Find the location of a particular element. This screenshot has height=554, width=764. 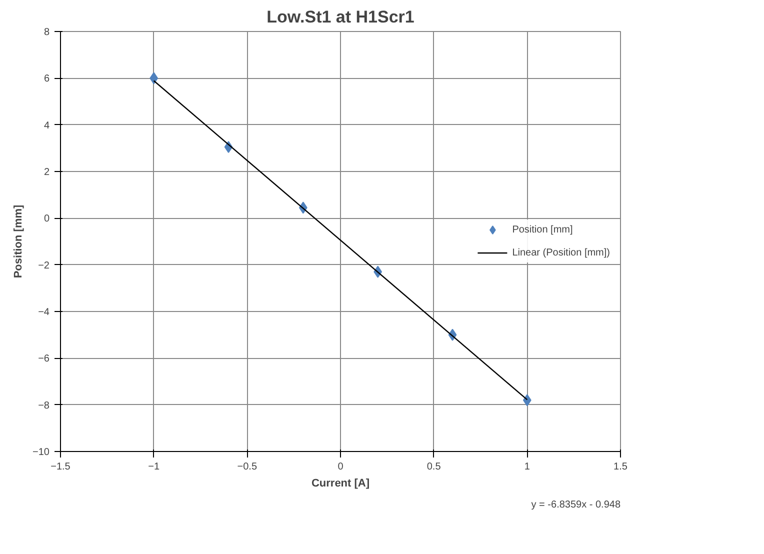

y-tick-label: 8 is located at coordinates (47, 32).